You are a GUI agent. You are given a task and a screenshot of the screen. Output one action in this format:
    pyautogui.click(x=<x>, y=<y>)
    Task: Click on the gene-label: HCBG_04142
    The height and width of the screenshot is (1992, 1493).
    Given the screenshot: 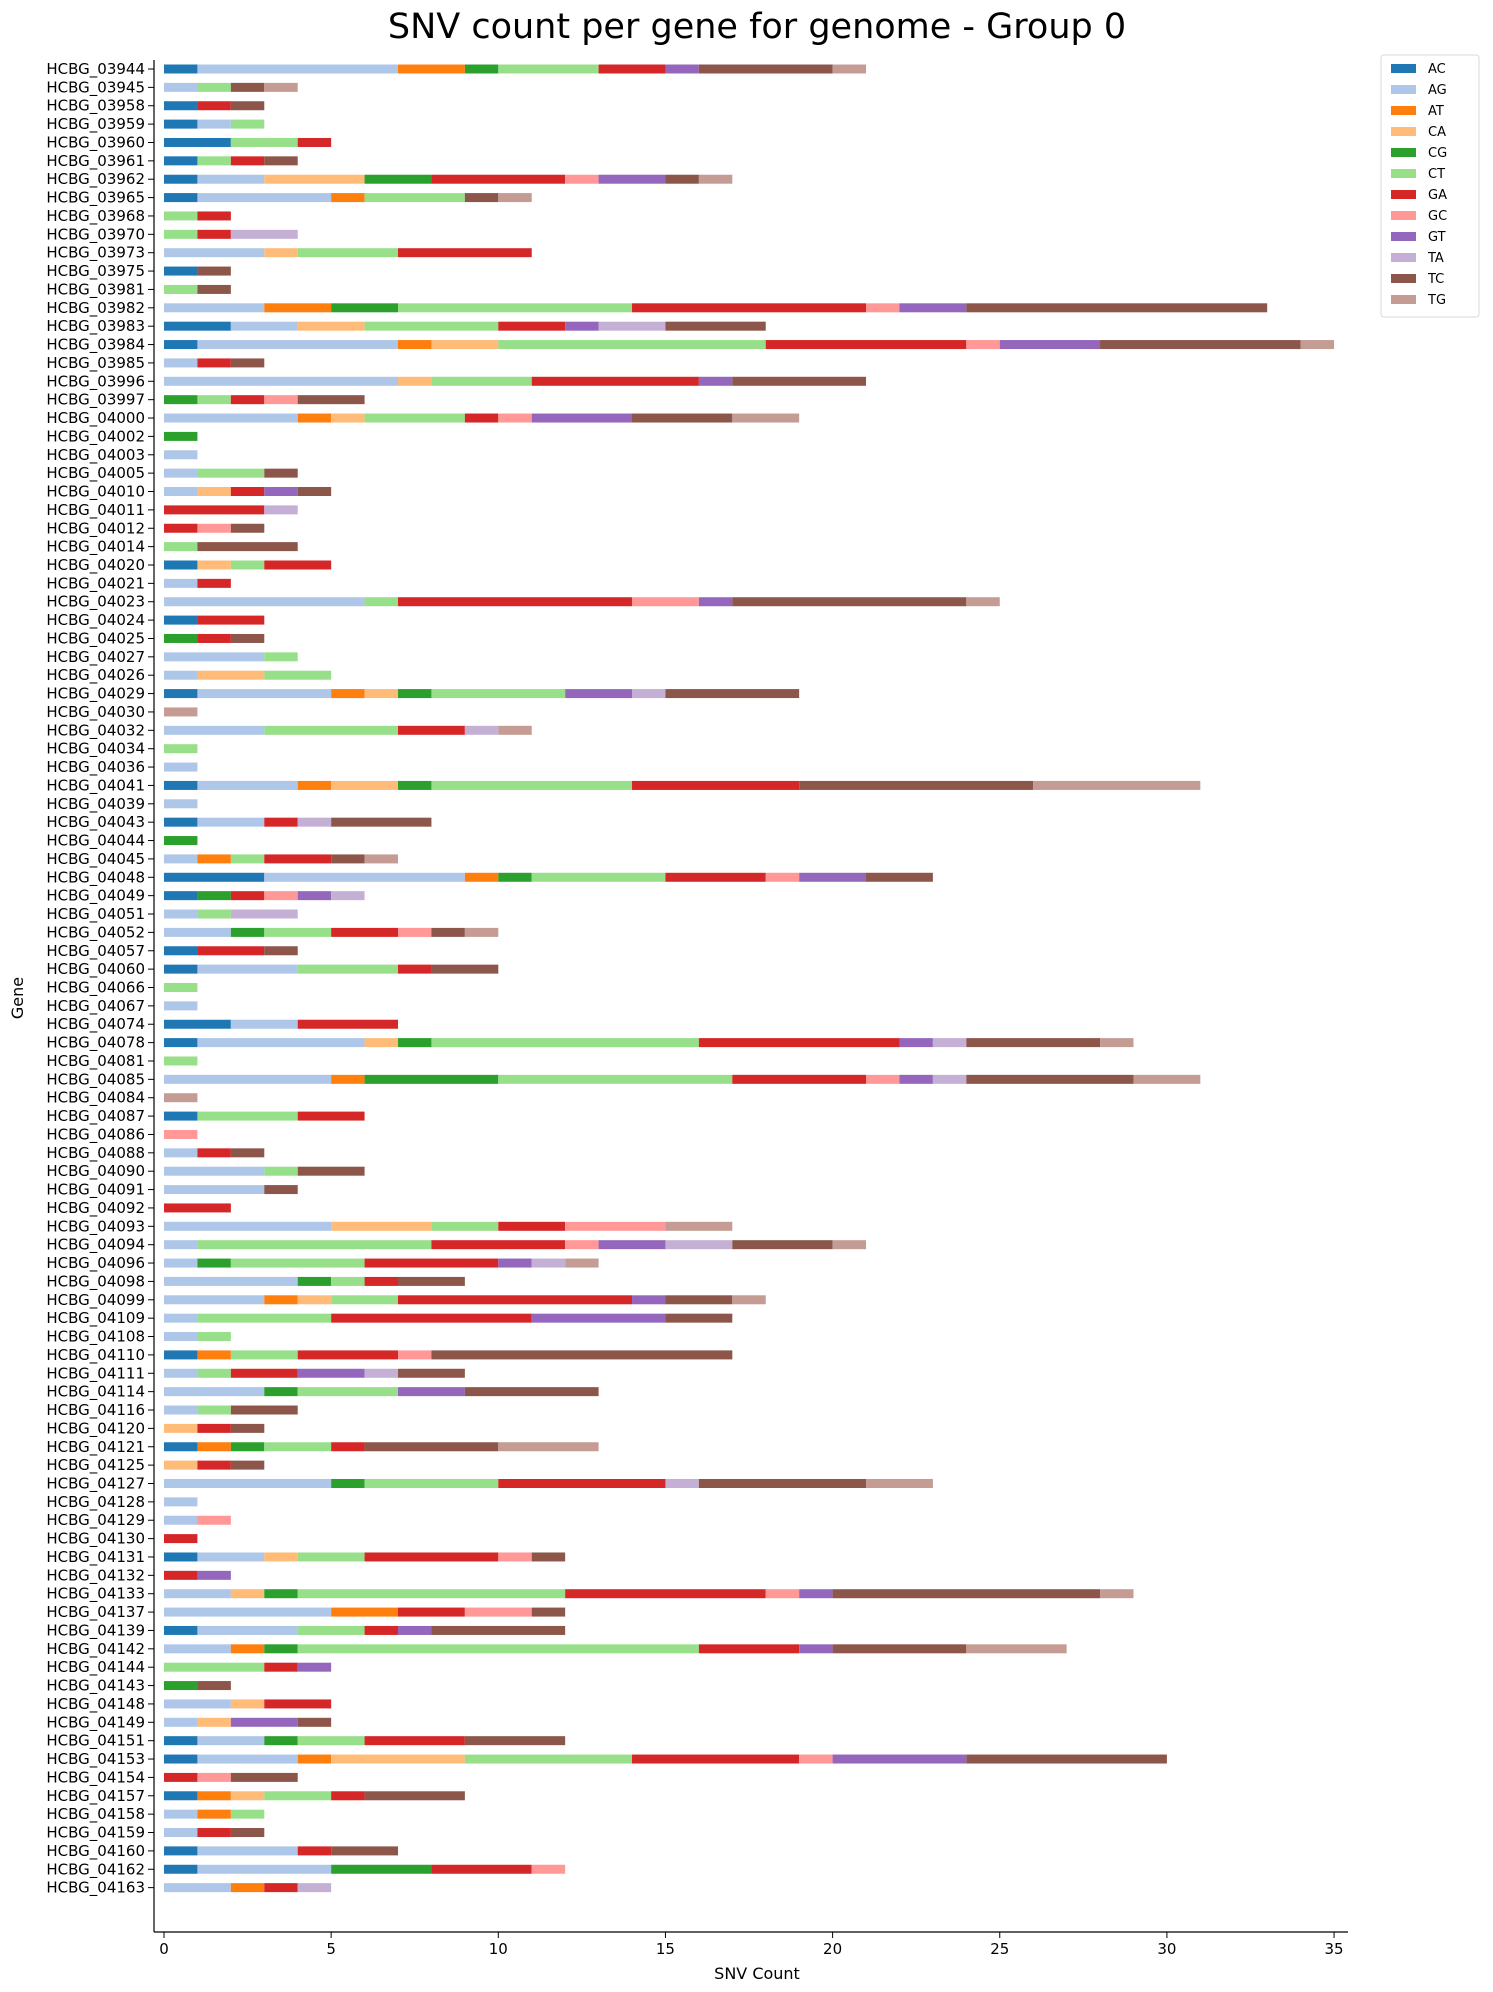 What is the action you would take?
    pyautogui.click(x=95, y=1649)
    